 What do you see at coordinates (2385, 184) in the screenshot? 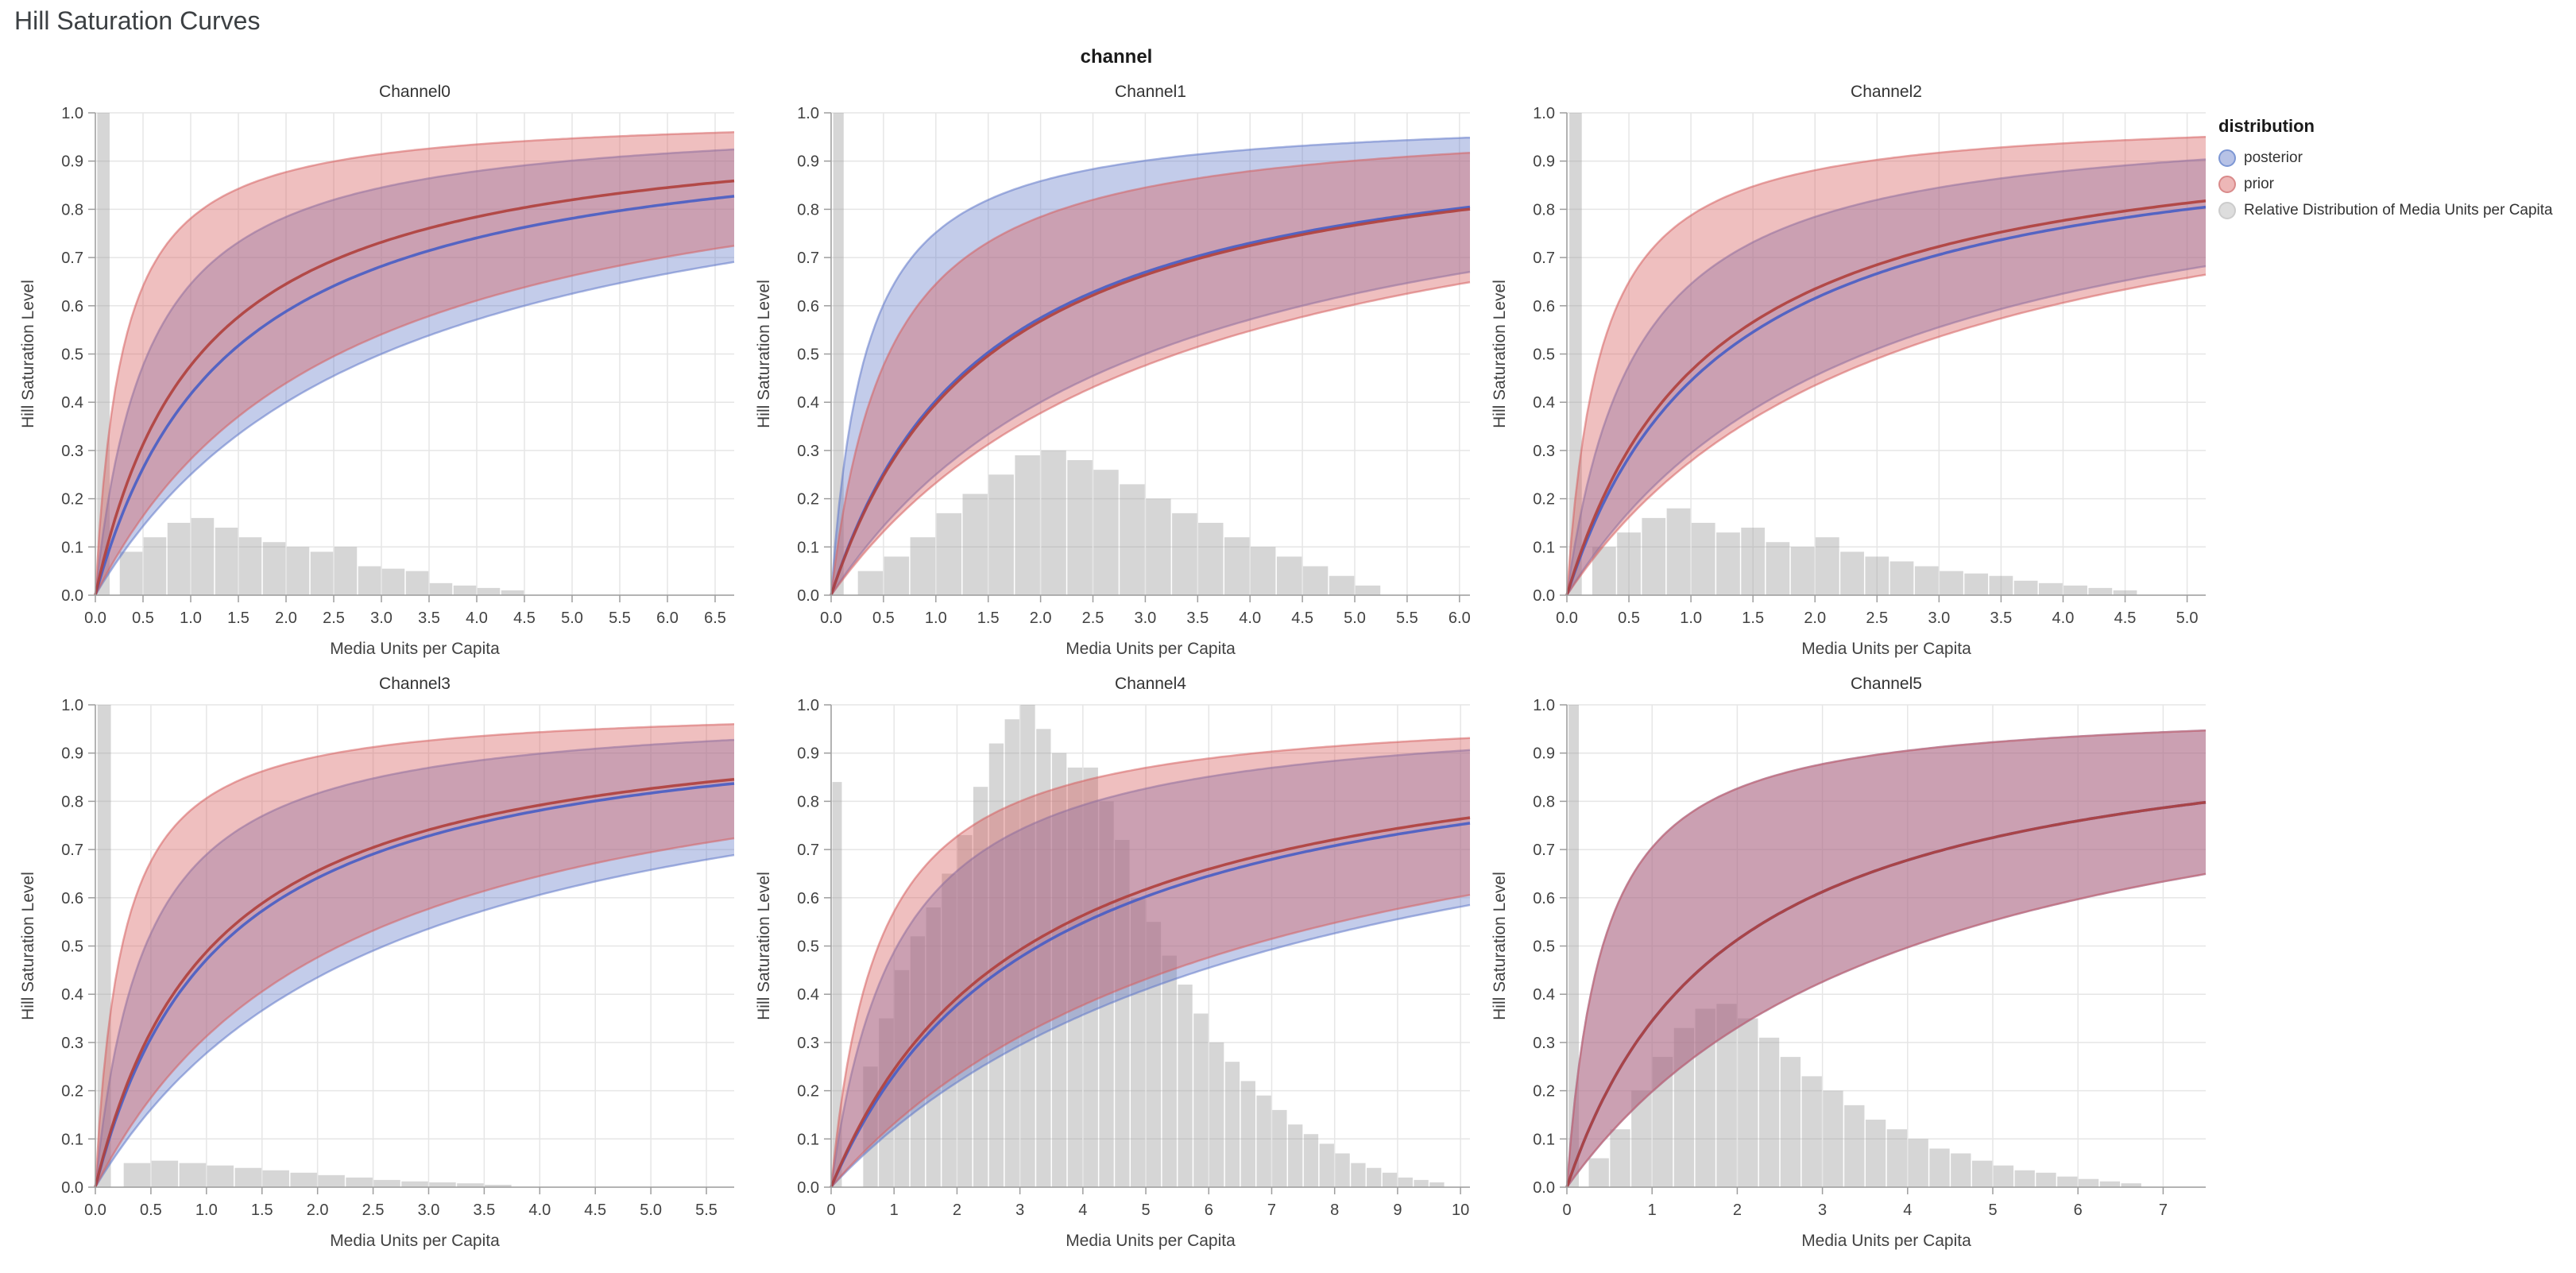
I see `legend-item-prior: prior` at bounding box center [2385, 184].